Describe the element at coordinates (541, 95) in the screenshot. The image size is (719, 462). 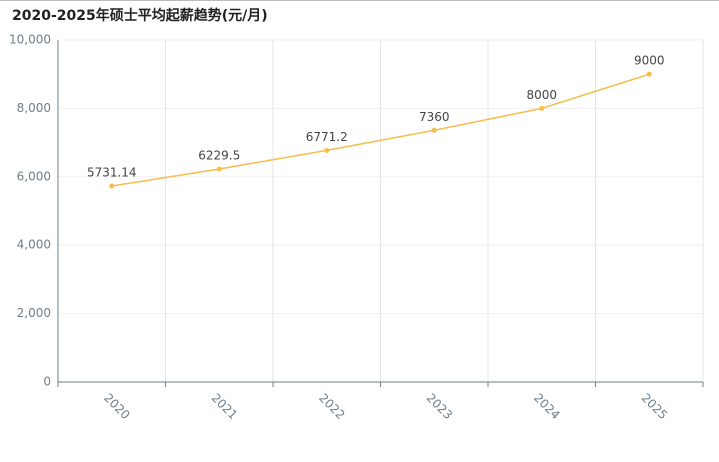
I see `value-label: 8000` at that location.